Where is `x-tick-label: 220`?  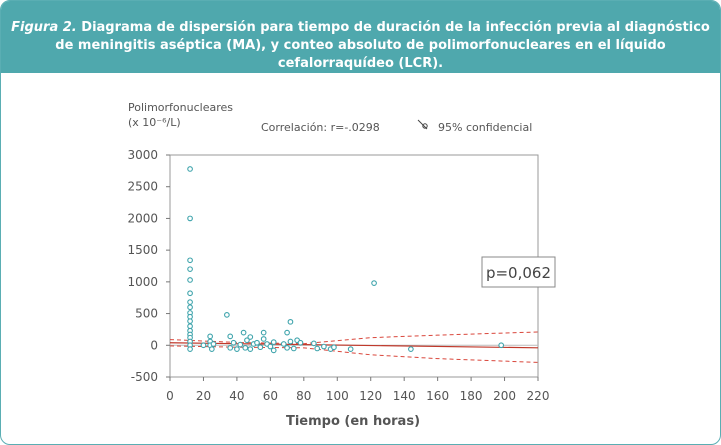 x-tick-label: 220 is located at coordinates (538, 396).